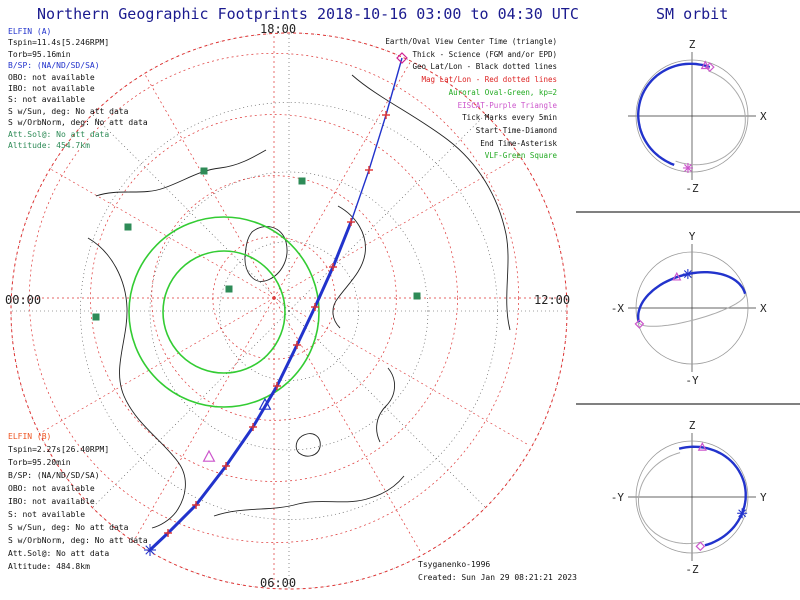 The height and width of the screenshot is (600, 800). I want to click on legend-line: End Time-Asterisk, so click(518, 143).